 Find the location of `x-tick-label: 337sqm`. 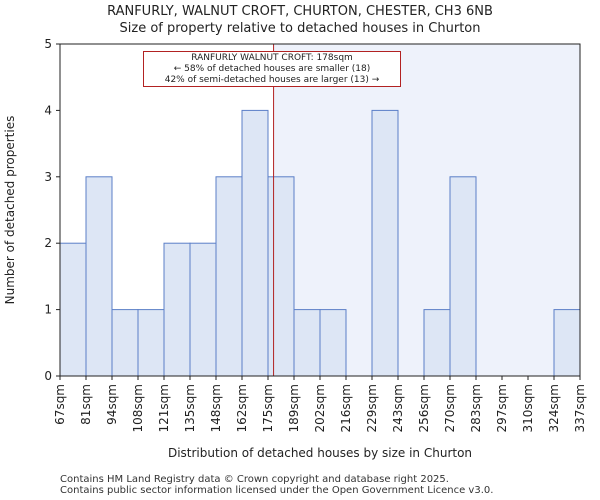

x-tick-label: 337sqm is located at coordinates (580, 408).